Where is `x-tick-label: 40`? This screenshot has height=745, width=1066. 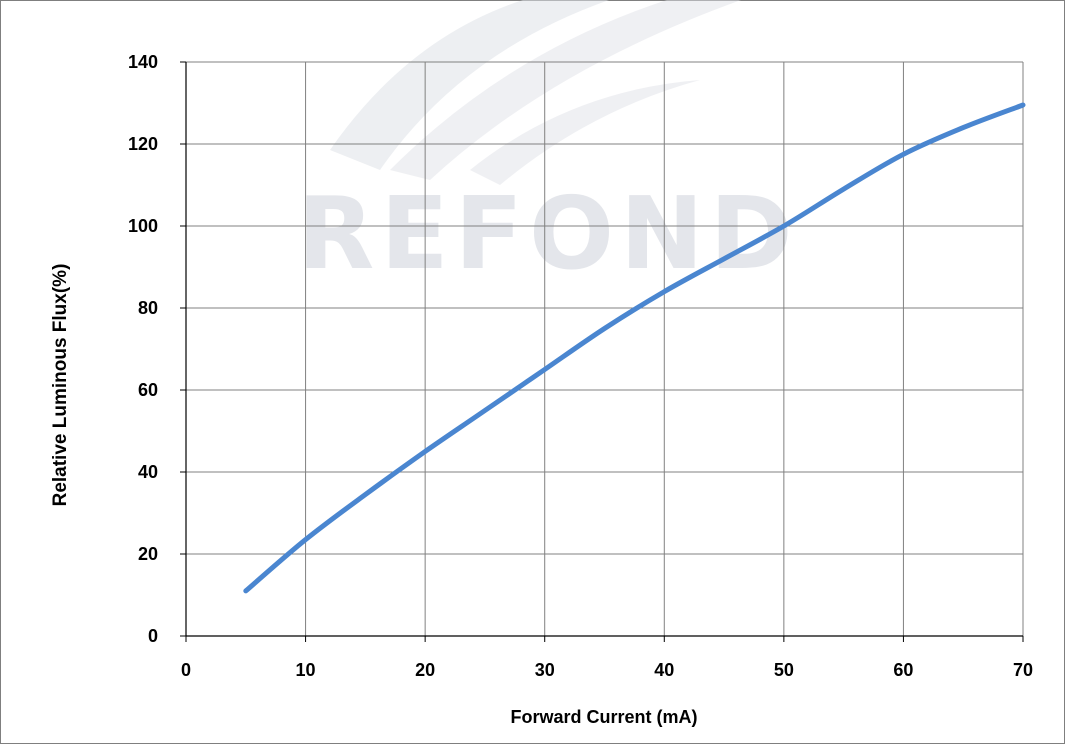 x-tick-label: 40 is located at coordinates (664, 670).